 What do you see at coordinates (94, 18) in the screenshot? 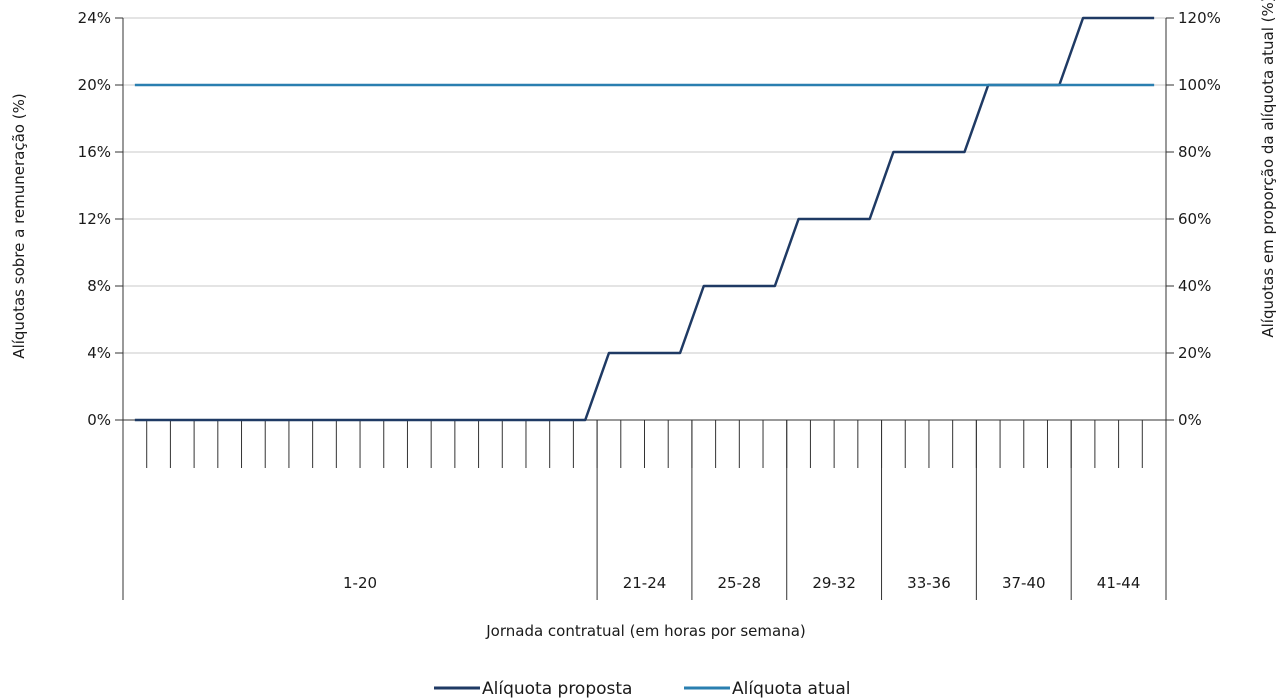
I see `left-y-tick-label: 24%` at bounding box center [94, 18].